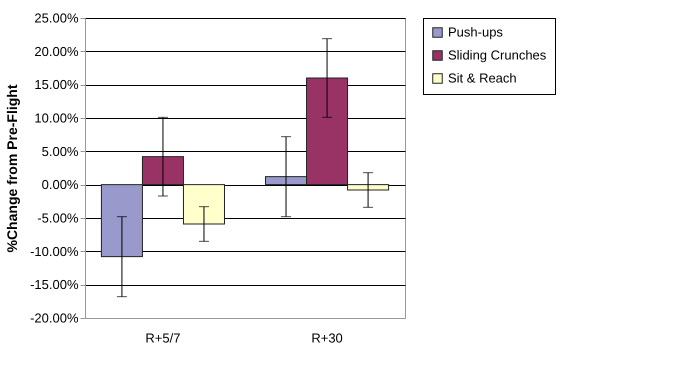  Describe the element at coordinates (497, 55) in the screenshot. I see `legend-label: Sliding Crunches` at that location.